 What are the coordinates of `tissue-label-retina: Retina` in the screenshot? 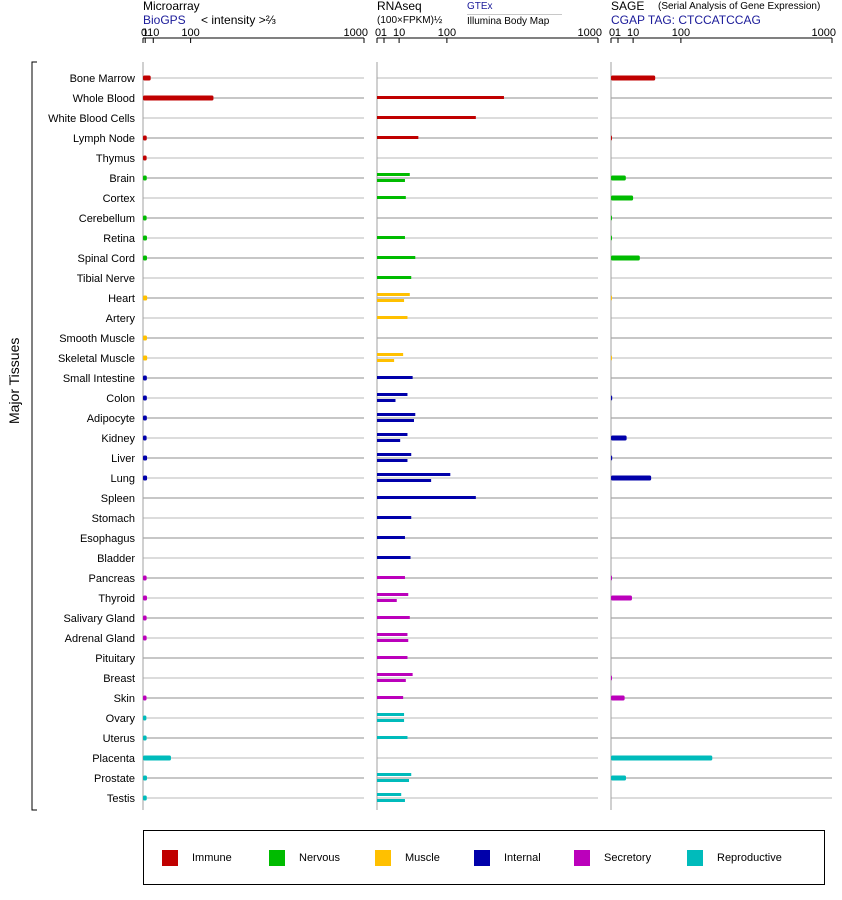 It's located at (119, 239).